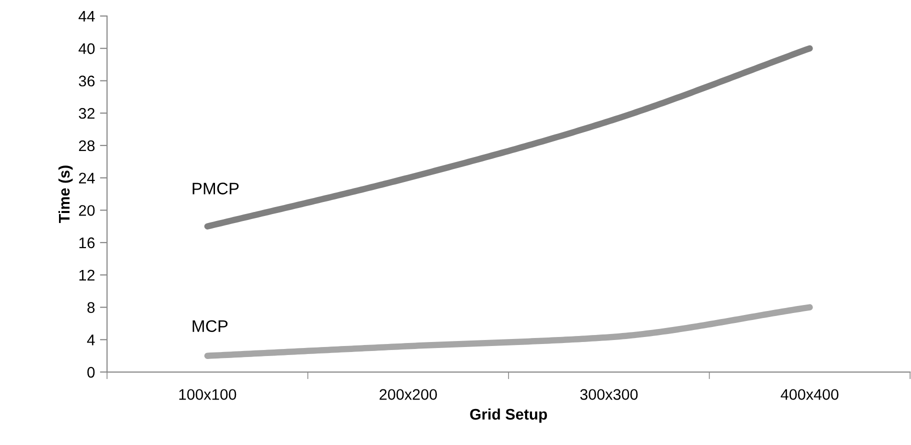 The width and height of the screenshot is (911, 445). What do you see at coordinates (87, 242) in the screenshot?
I see `y-tick-label: 16` at bounding box center [87, 242].